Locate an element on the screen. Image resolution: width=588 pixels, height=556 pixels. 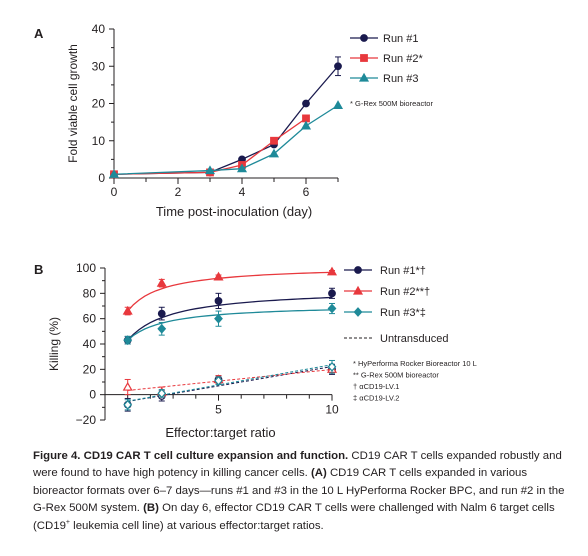
series-line is located at coordinates (226, 139).